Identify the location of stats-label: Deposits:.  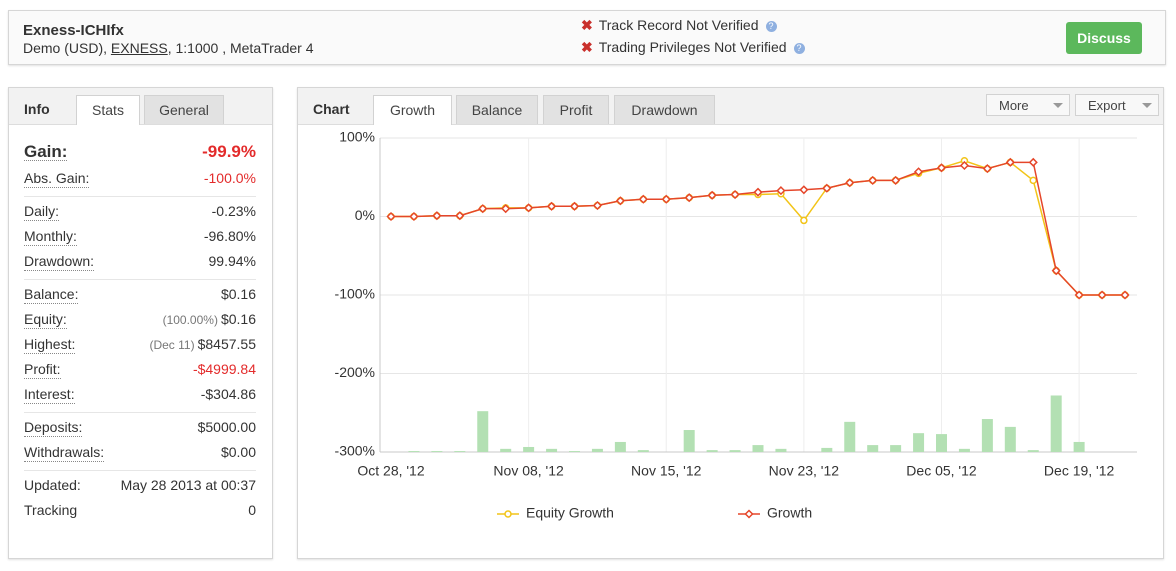
(53, 427).